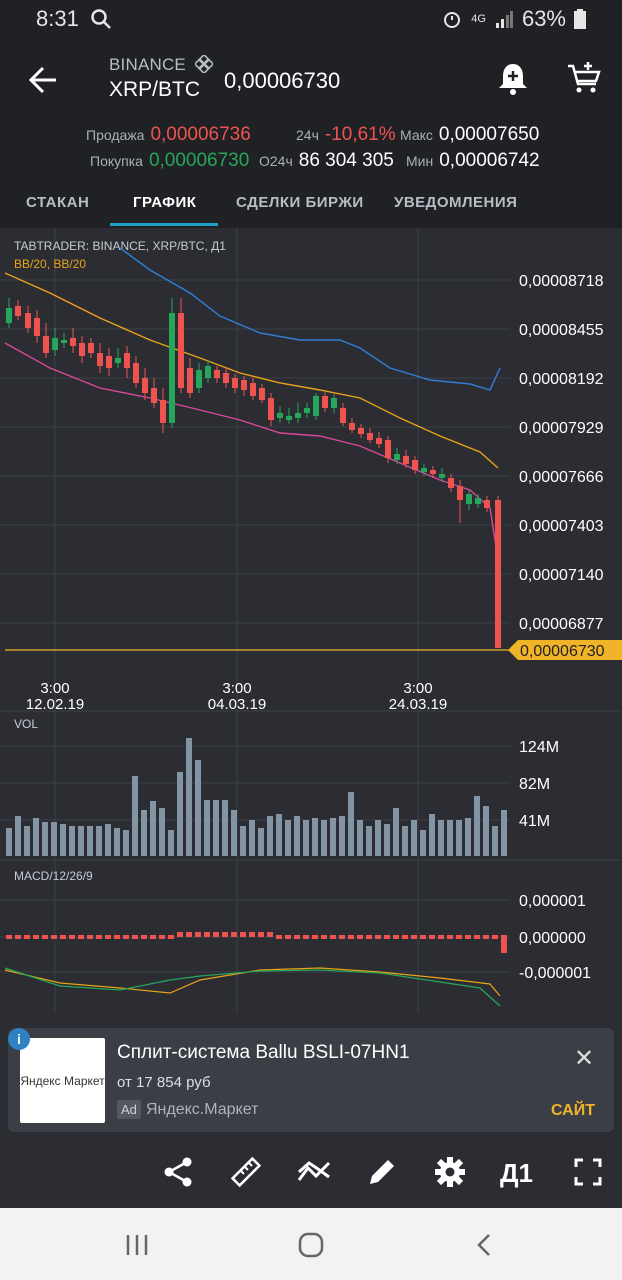  What do you see at coordinates (562, 651) in the screenshot?
I see `current-price-tag-label: 0,00006730` at bounding box center [562, 651].